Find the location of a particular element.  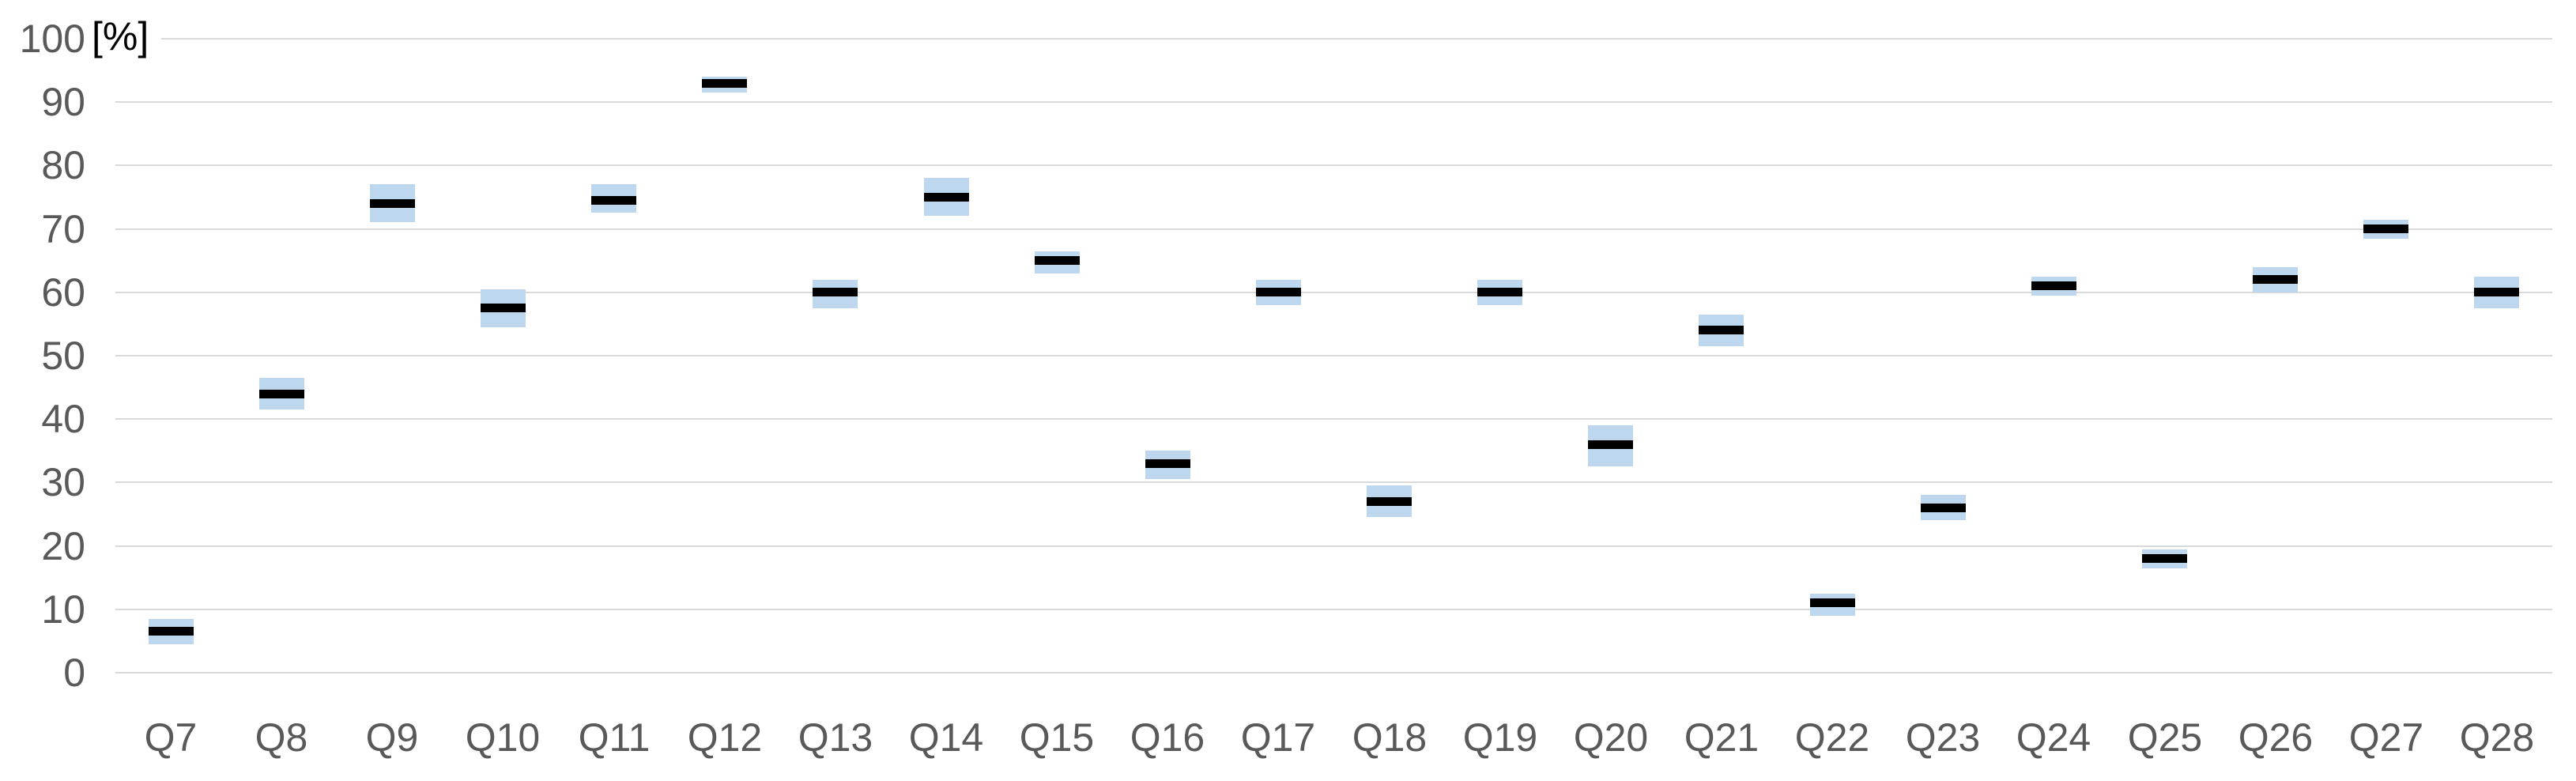

y-tick-label: 100 is located at coordinates (52, 39).